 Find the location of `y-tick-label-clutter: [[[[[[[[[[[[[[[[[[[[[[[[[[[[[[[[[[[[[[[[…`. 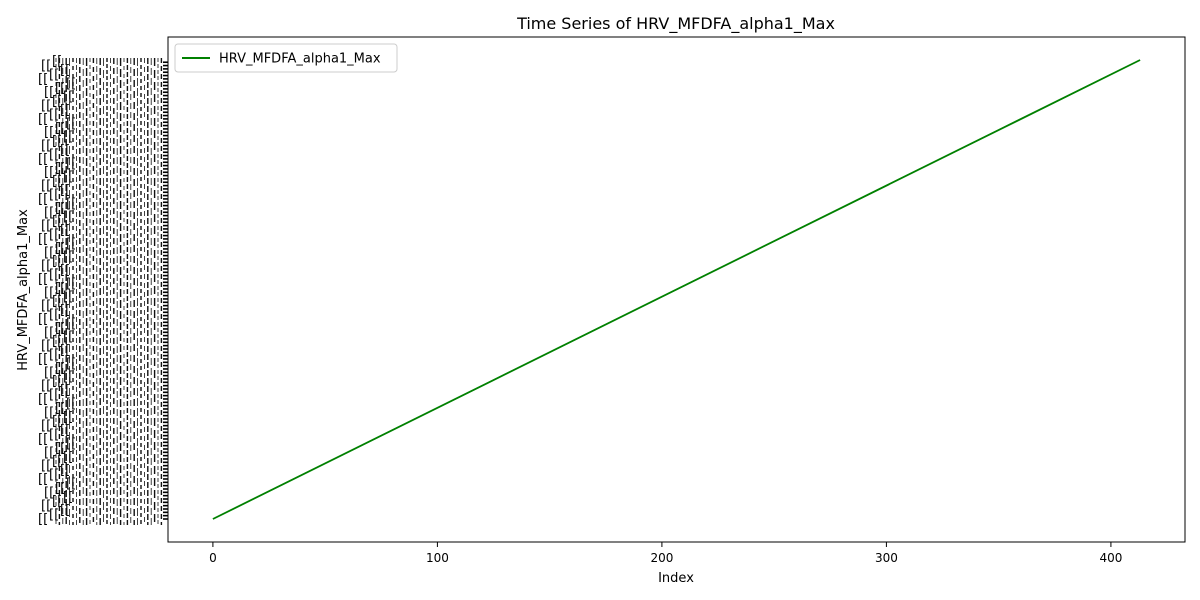

y-tick-label-clutter: [[[[[[[[[[[[[[[[[[[[[[[[[[[[[[[[[[[[[[[[… is located at coordinates (100, 290).